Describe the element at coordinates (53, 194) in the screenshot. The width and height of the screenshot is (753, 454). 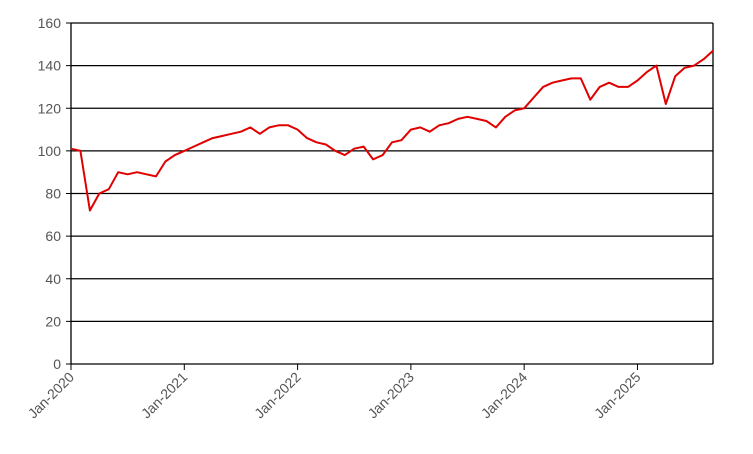
I see `y-tick-label: 80` at that location.